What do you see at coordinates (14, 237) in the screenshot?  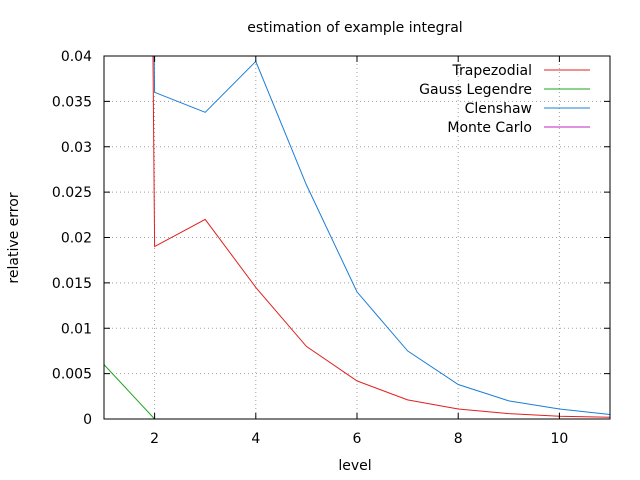 I see `y-axis-label: relative error` at bounding box center [14, 237].